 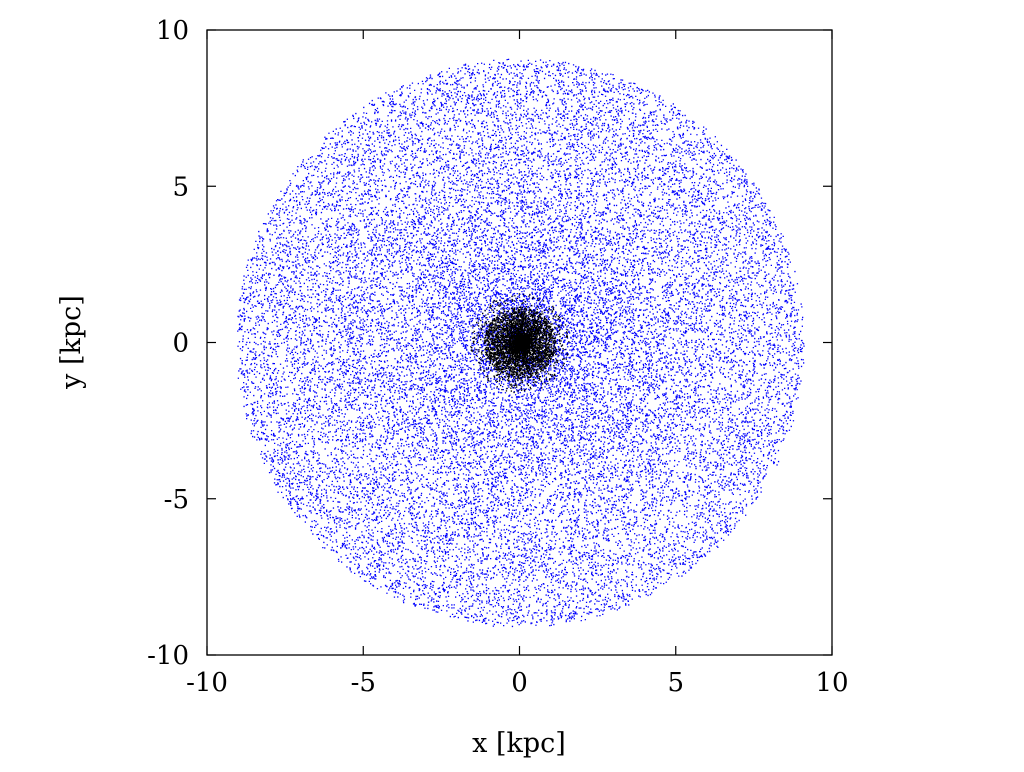 What do you see at coordinates (519, 683) in the screenshot?
I see `x-tick-label: 0` at bounding box center [519, 683].